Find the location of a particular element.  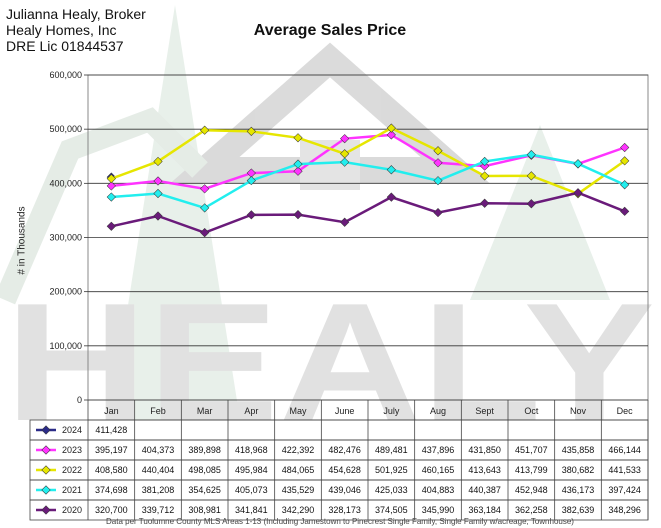

y-tick-label: 500,000 is located at coordinates (65, 129).